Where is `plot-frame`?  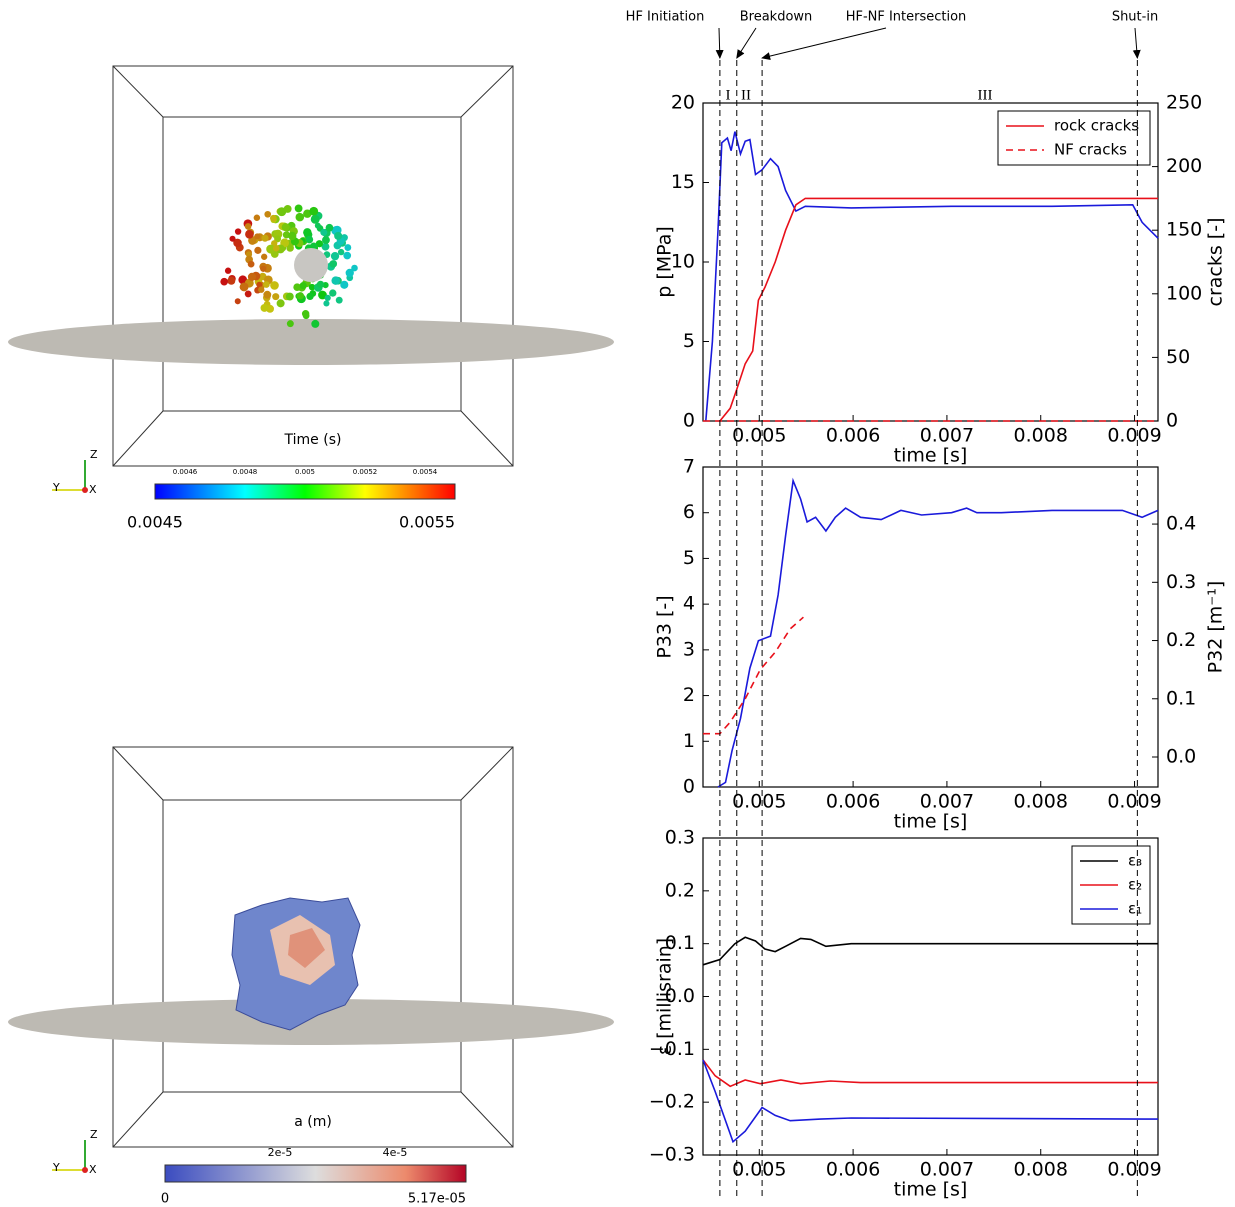
plot-frame is located at coordinates (930, 627).